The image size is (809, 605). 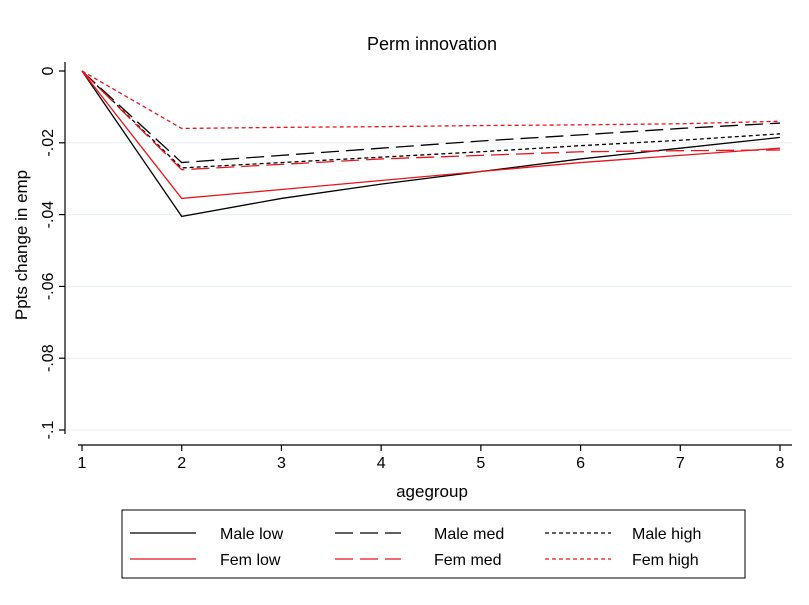 I want to click on y-tick-label: -.02, so click(x=48, y=143).